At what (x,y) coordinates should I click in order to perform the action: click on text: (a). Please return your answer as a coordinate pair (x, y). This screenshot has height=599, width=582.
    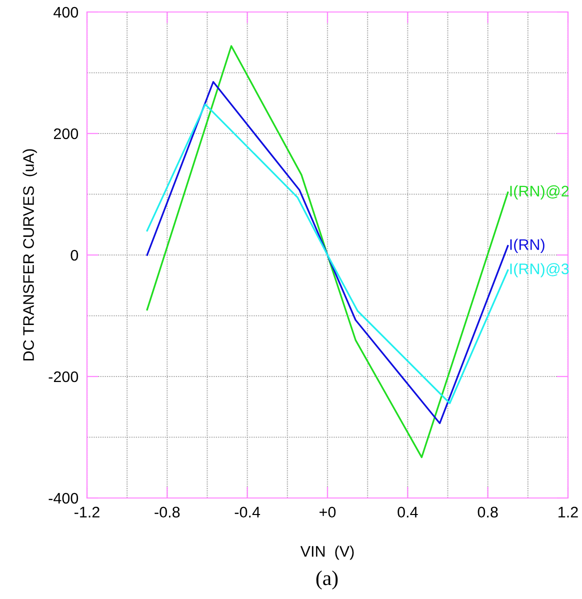
    Looking at the image, I should click on (327, 580).